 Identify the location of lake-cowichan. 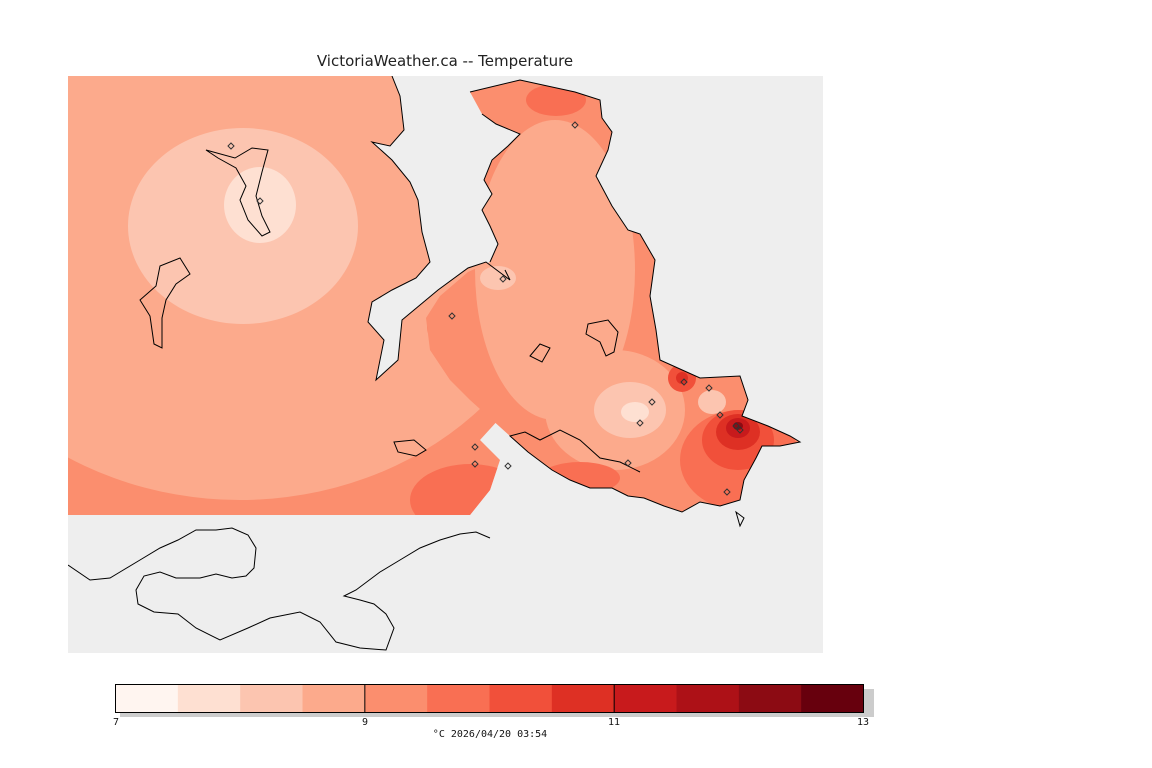
(238, 192).